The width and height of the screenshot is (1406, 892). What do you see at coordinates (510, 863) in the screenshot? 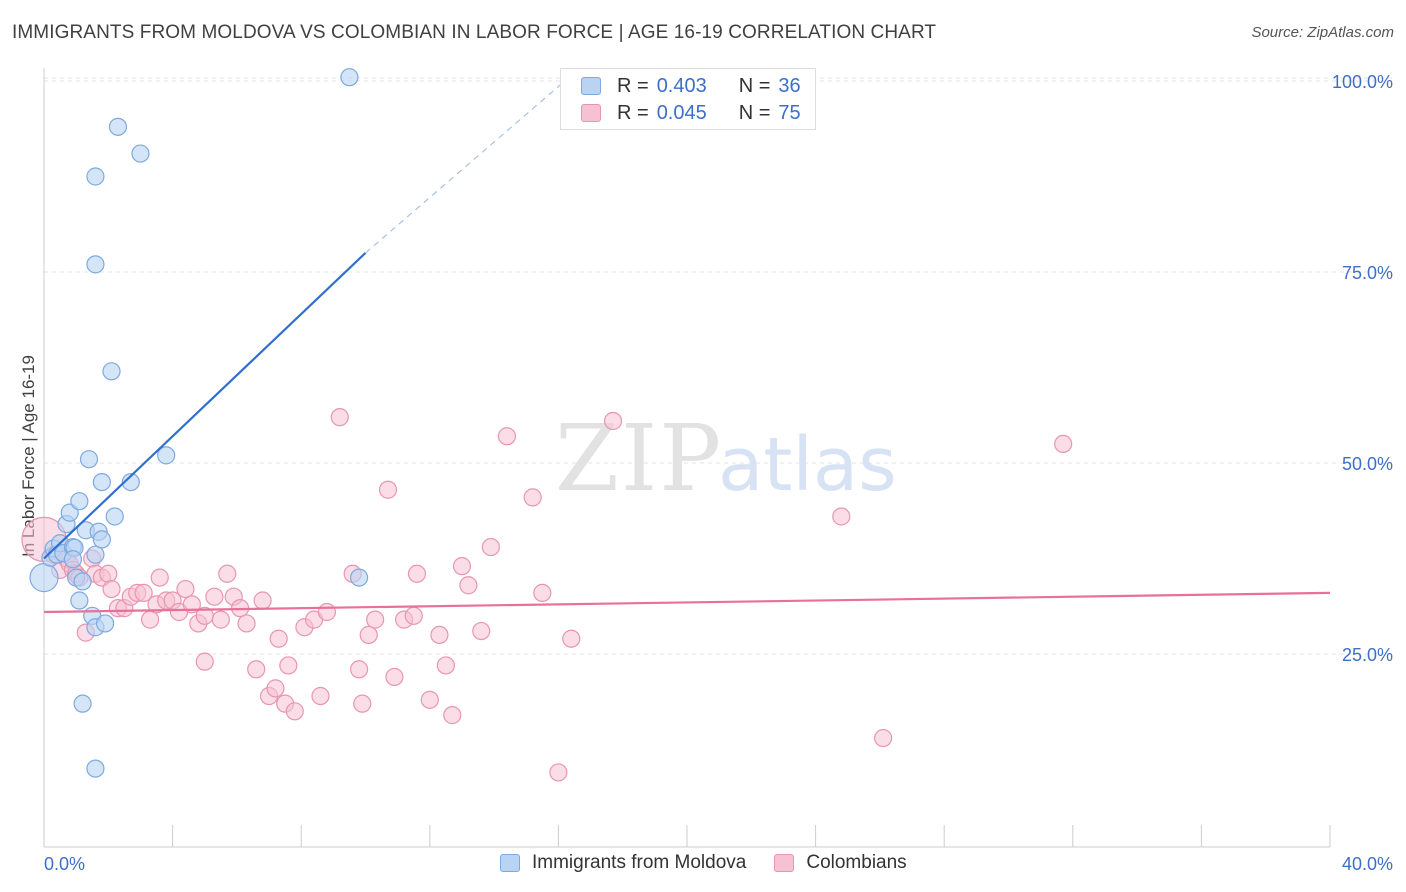
I see `bottom-legend-swatch-moldova` at bounding box center [510, 863].